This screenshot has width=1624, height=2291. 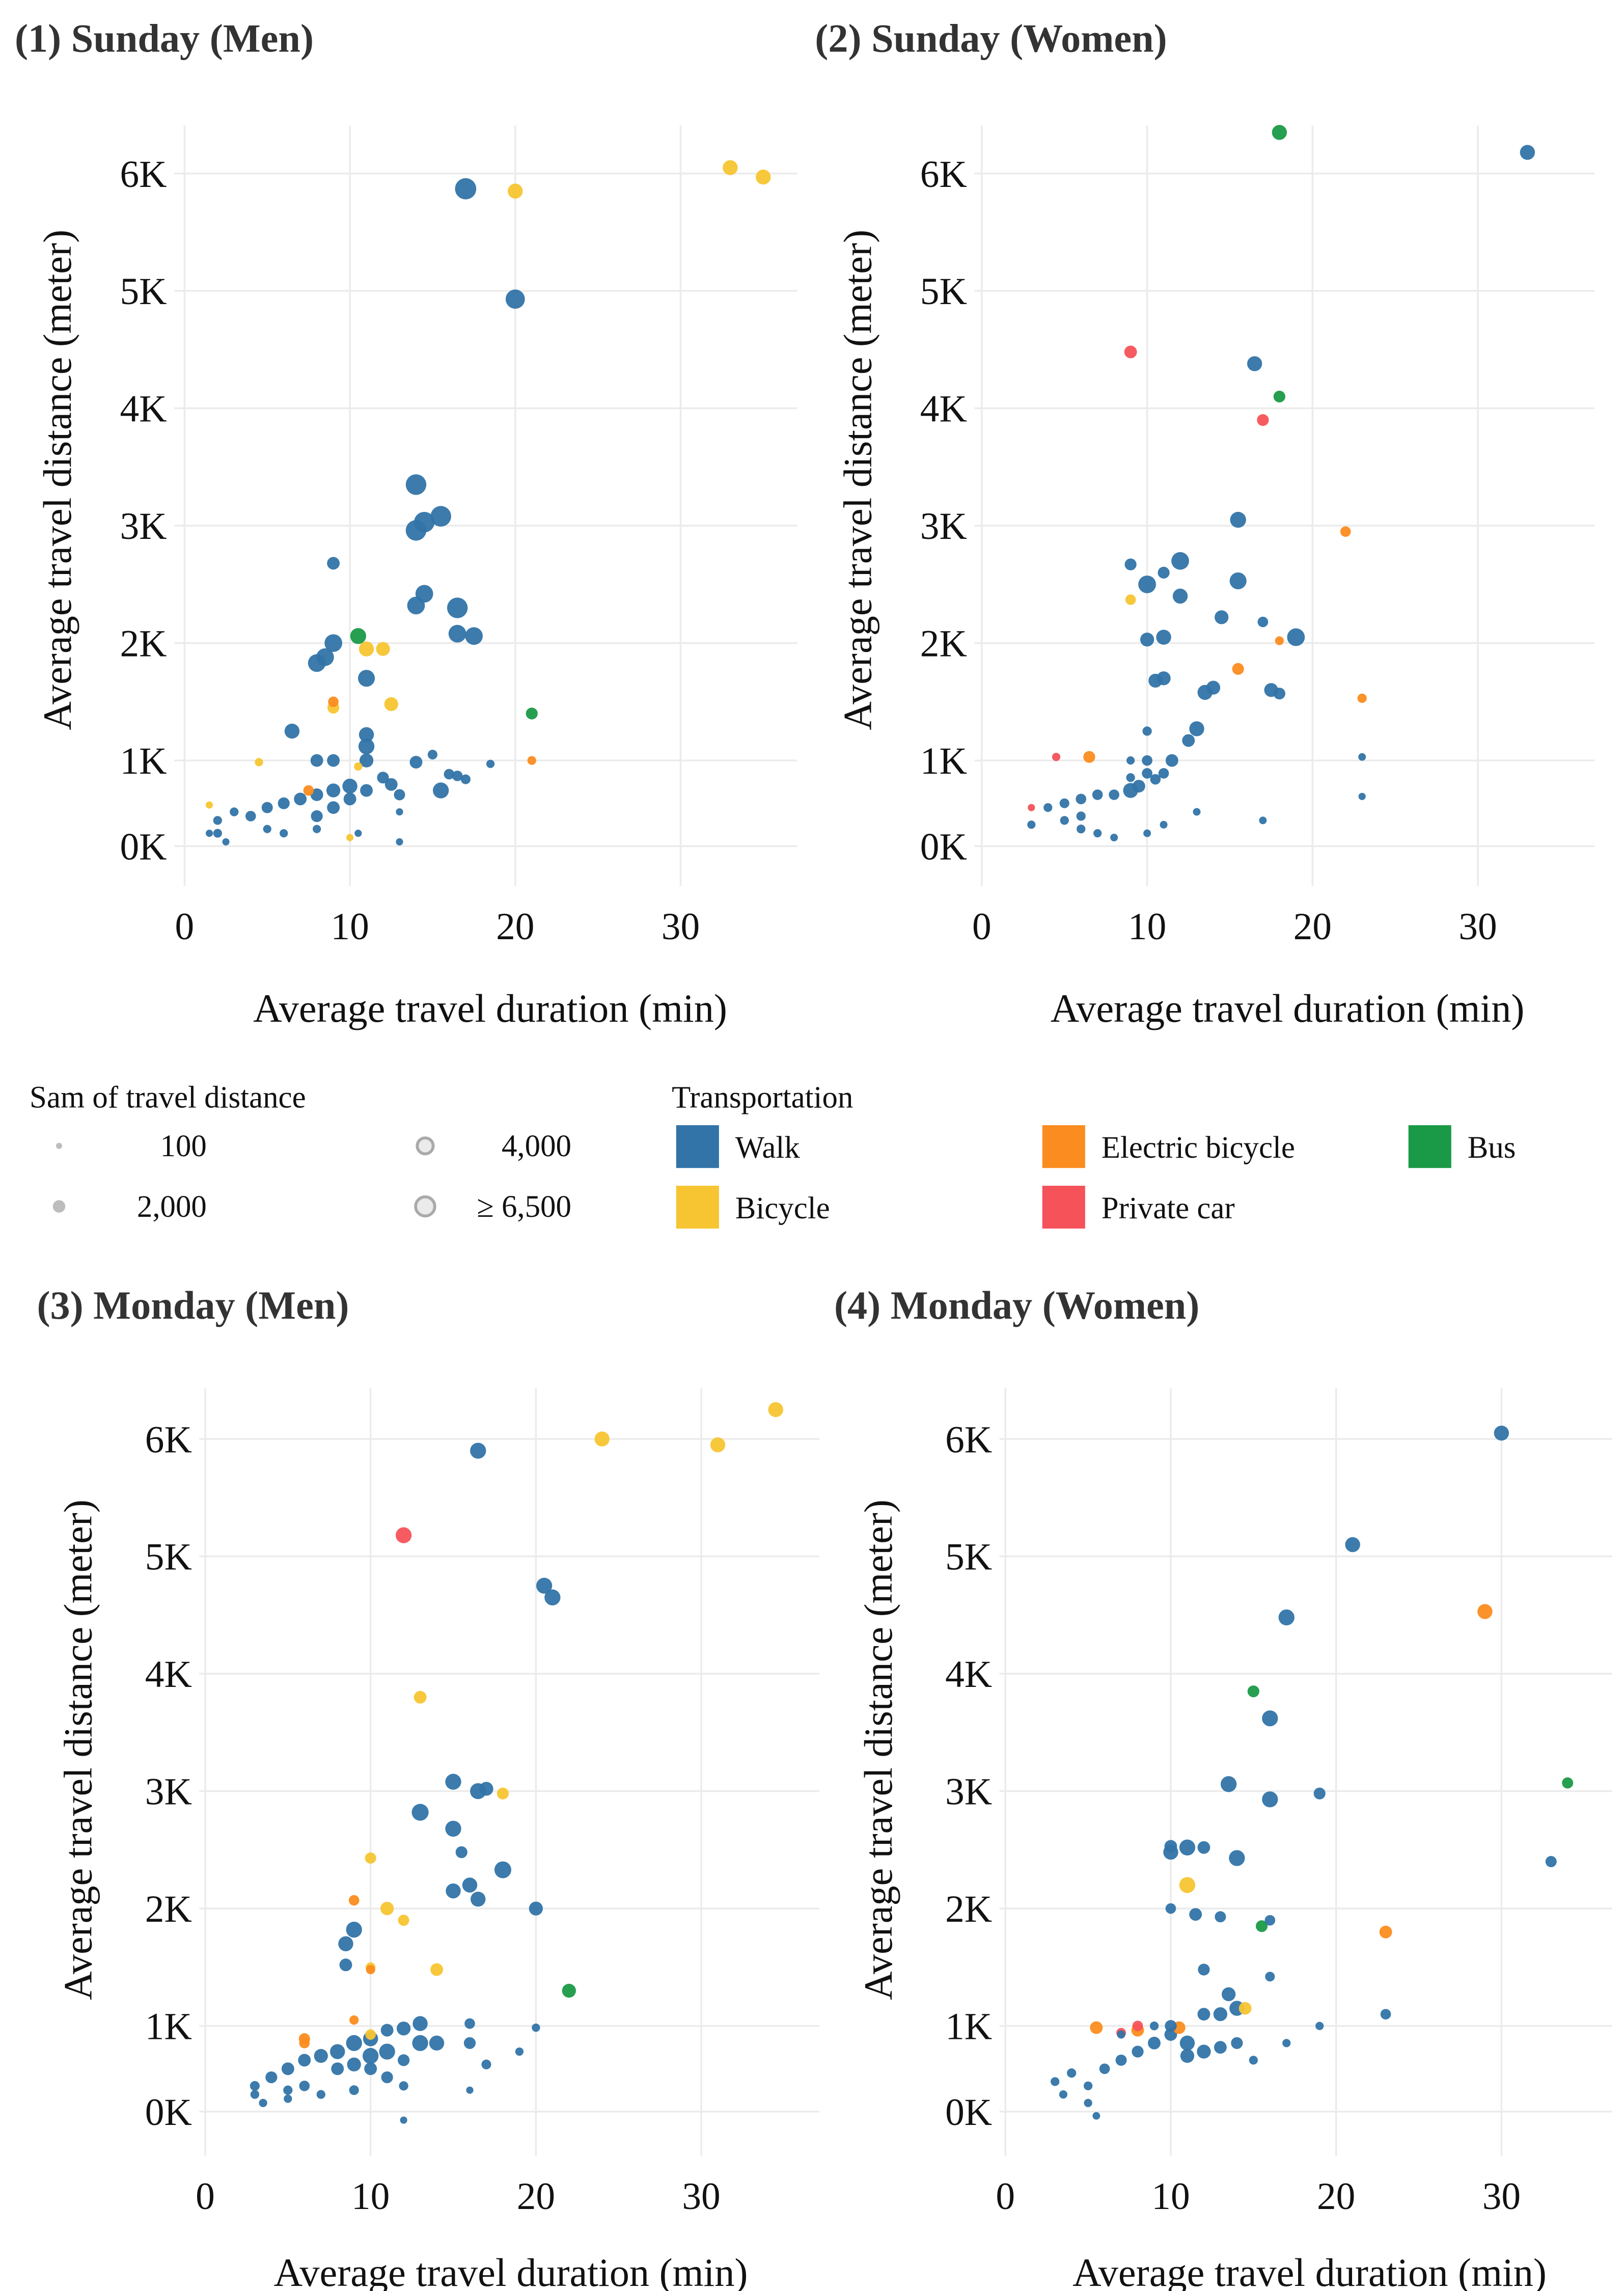 I want to click on size-legend-label: 100, so click(x=183, y=1146).